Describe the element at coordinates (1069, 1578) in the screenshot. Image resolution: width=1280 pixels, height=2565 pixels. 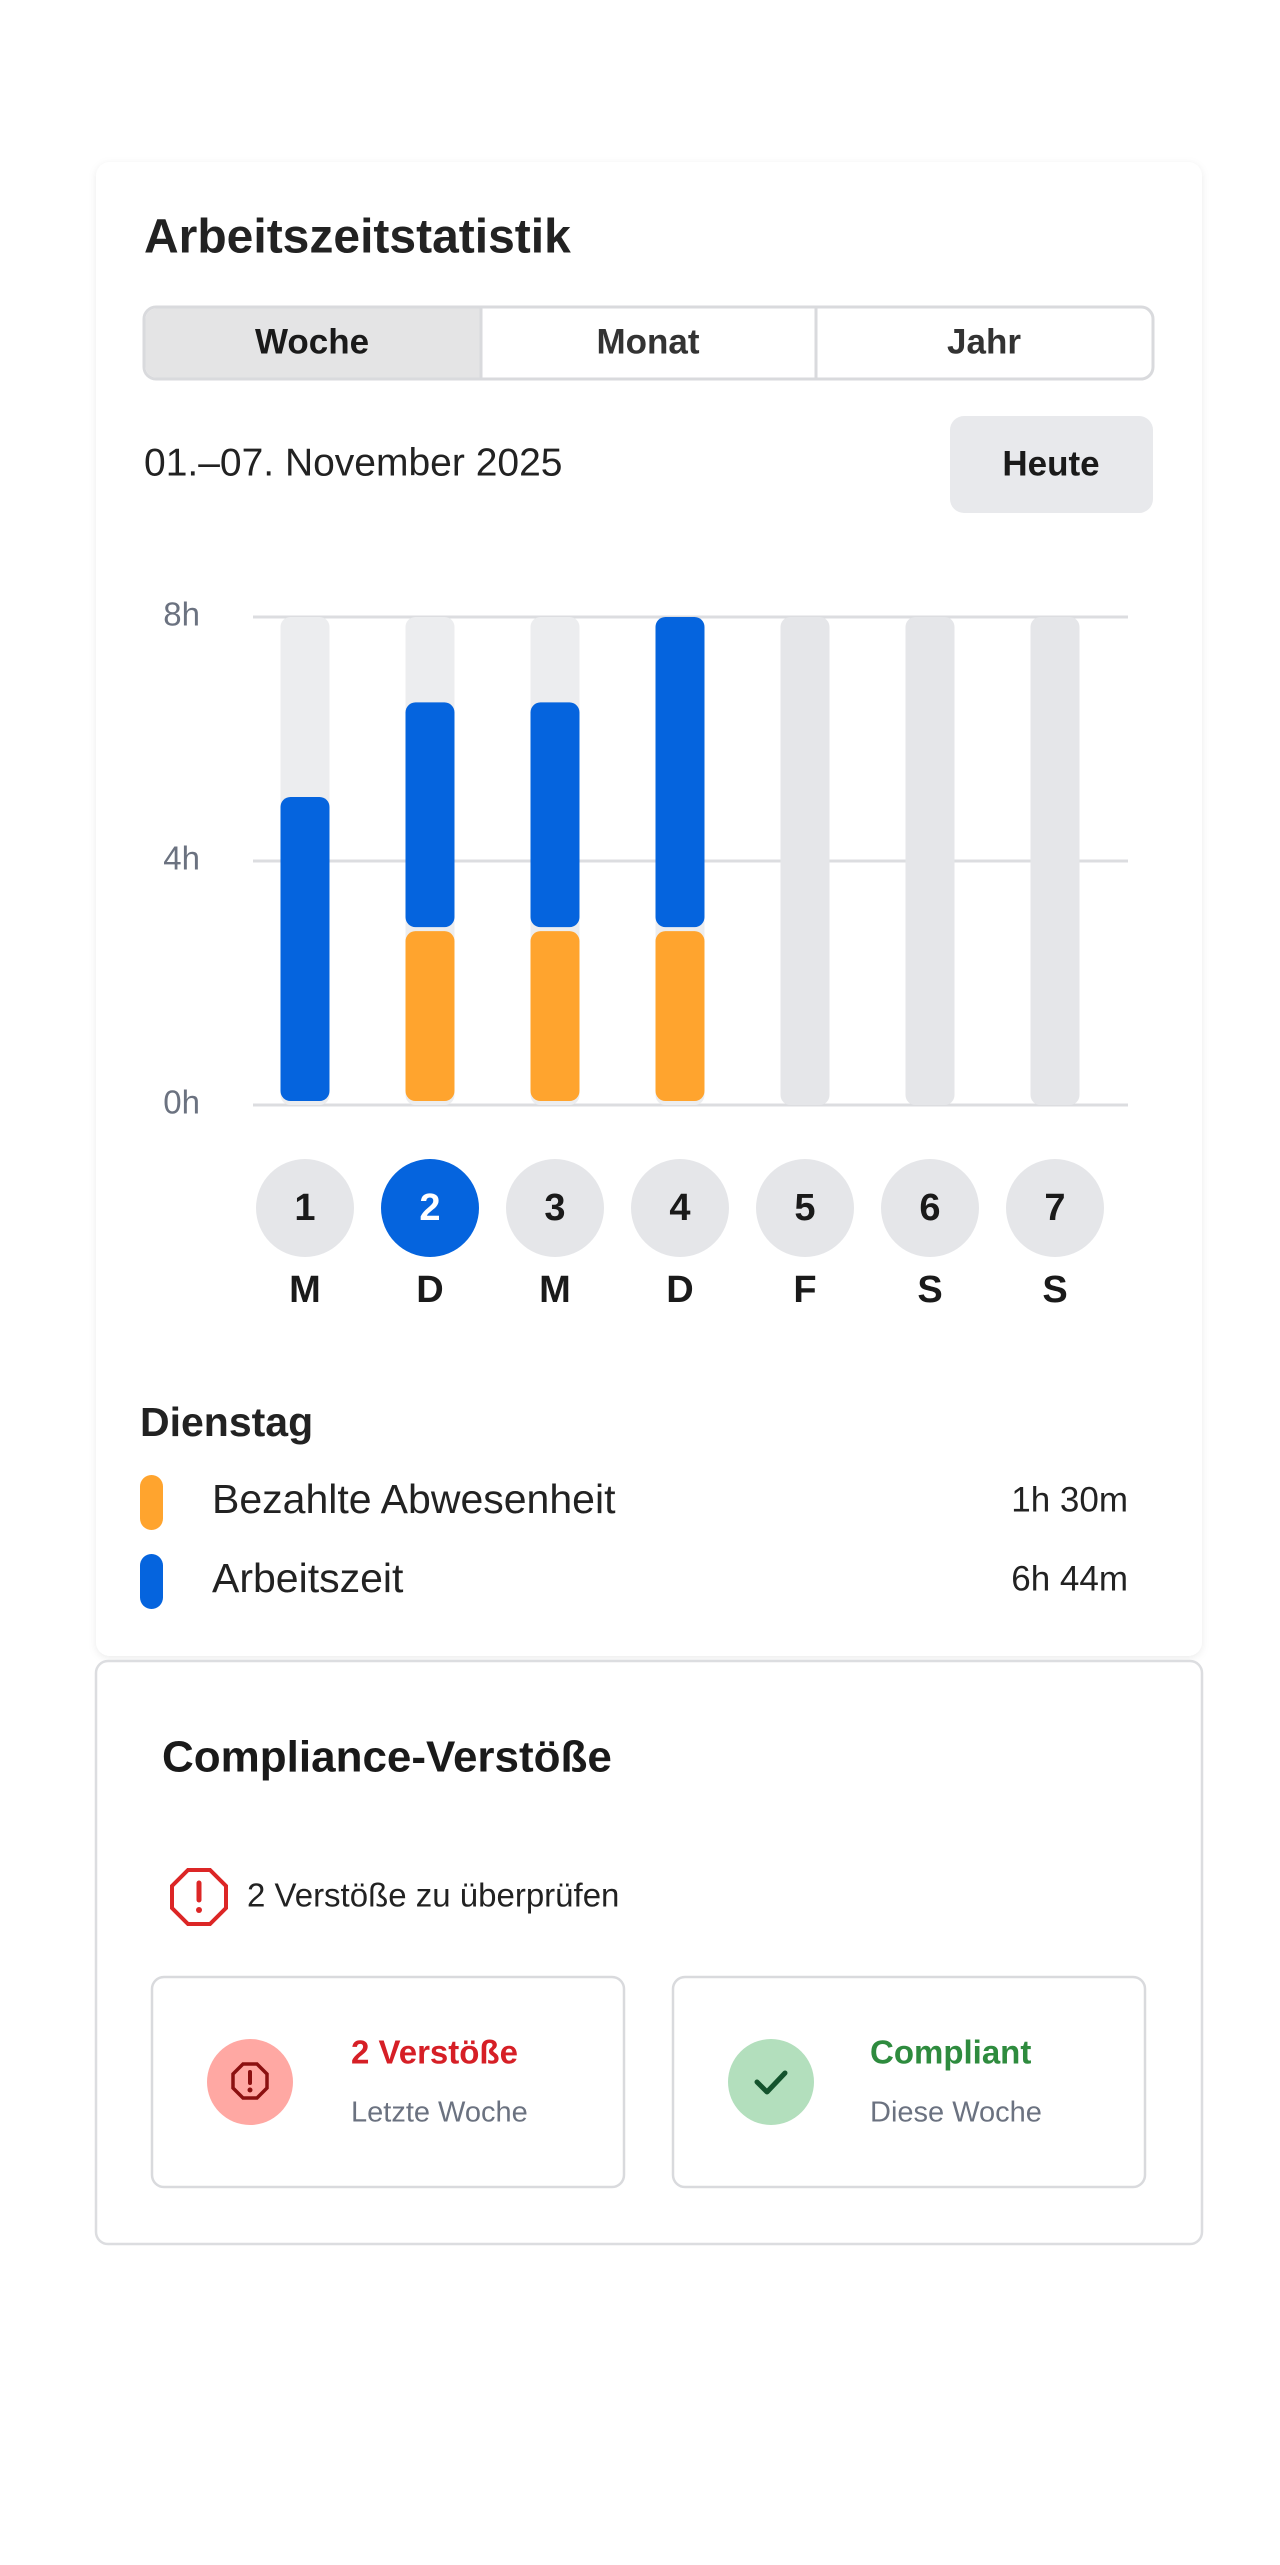
I see `legend-value: 6h 44m` at that location.